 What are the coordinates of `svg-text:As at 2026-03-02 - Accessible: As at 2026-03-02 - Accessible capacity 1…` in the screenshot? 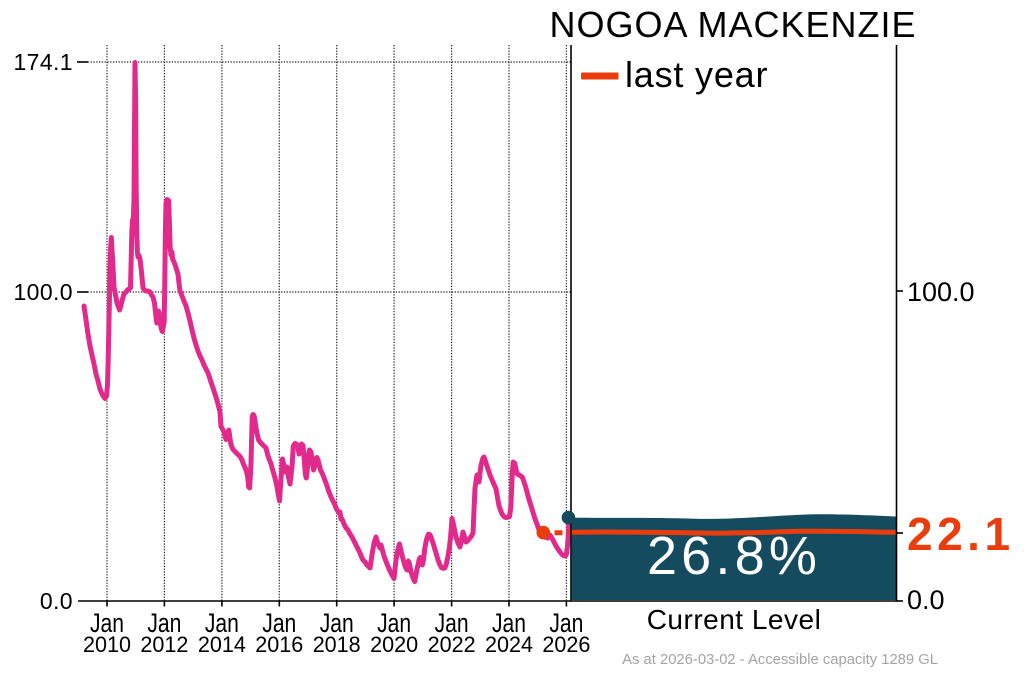 It's located at (780, 660).